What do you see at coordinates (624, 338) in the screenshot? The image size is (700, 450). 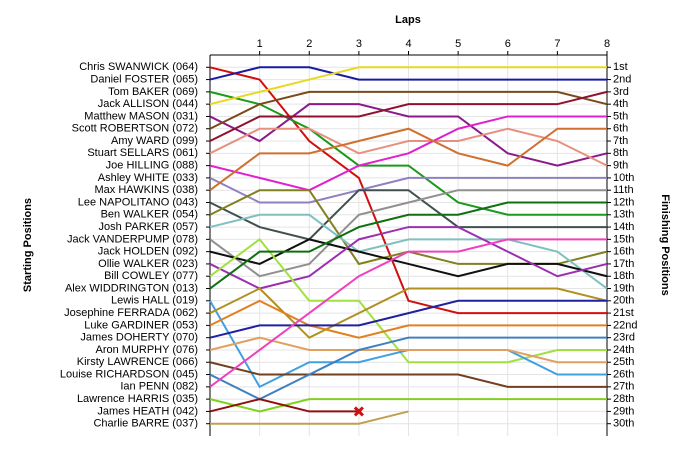 I see `y2-tick-label: 23rd` at bounding box center [624, 338].